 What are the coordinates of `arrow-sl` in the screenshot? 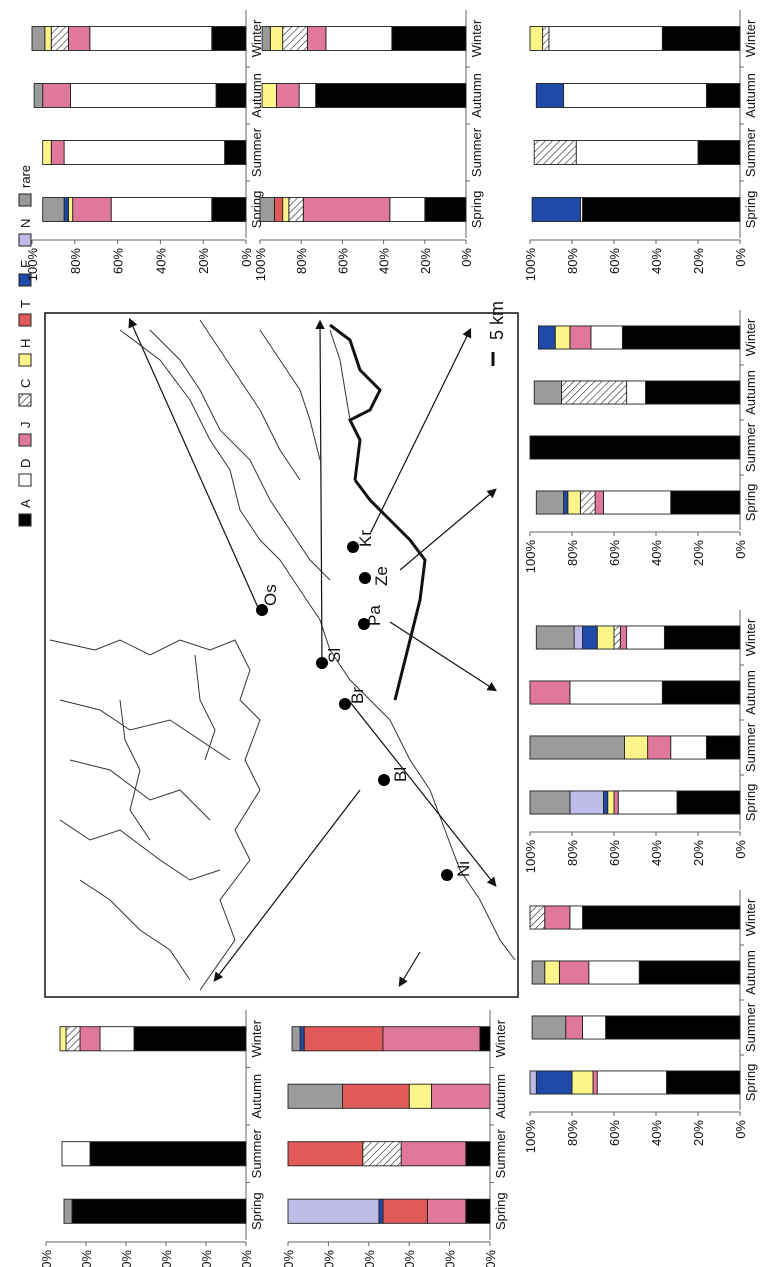 It's located at (320, 492).